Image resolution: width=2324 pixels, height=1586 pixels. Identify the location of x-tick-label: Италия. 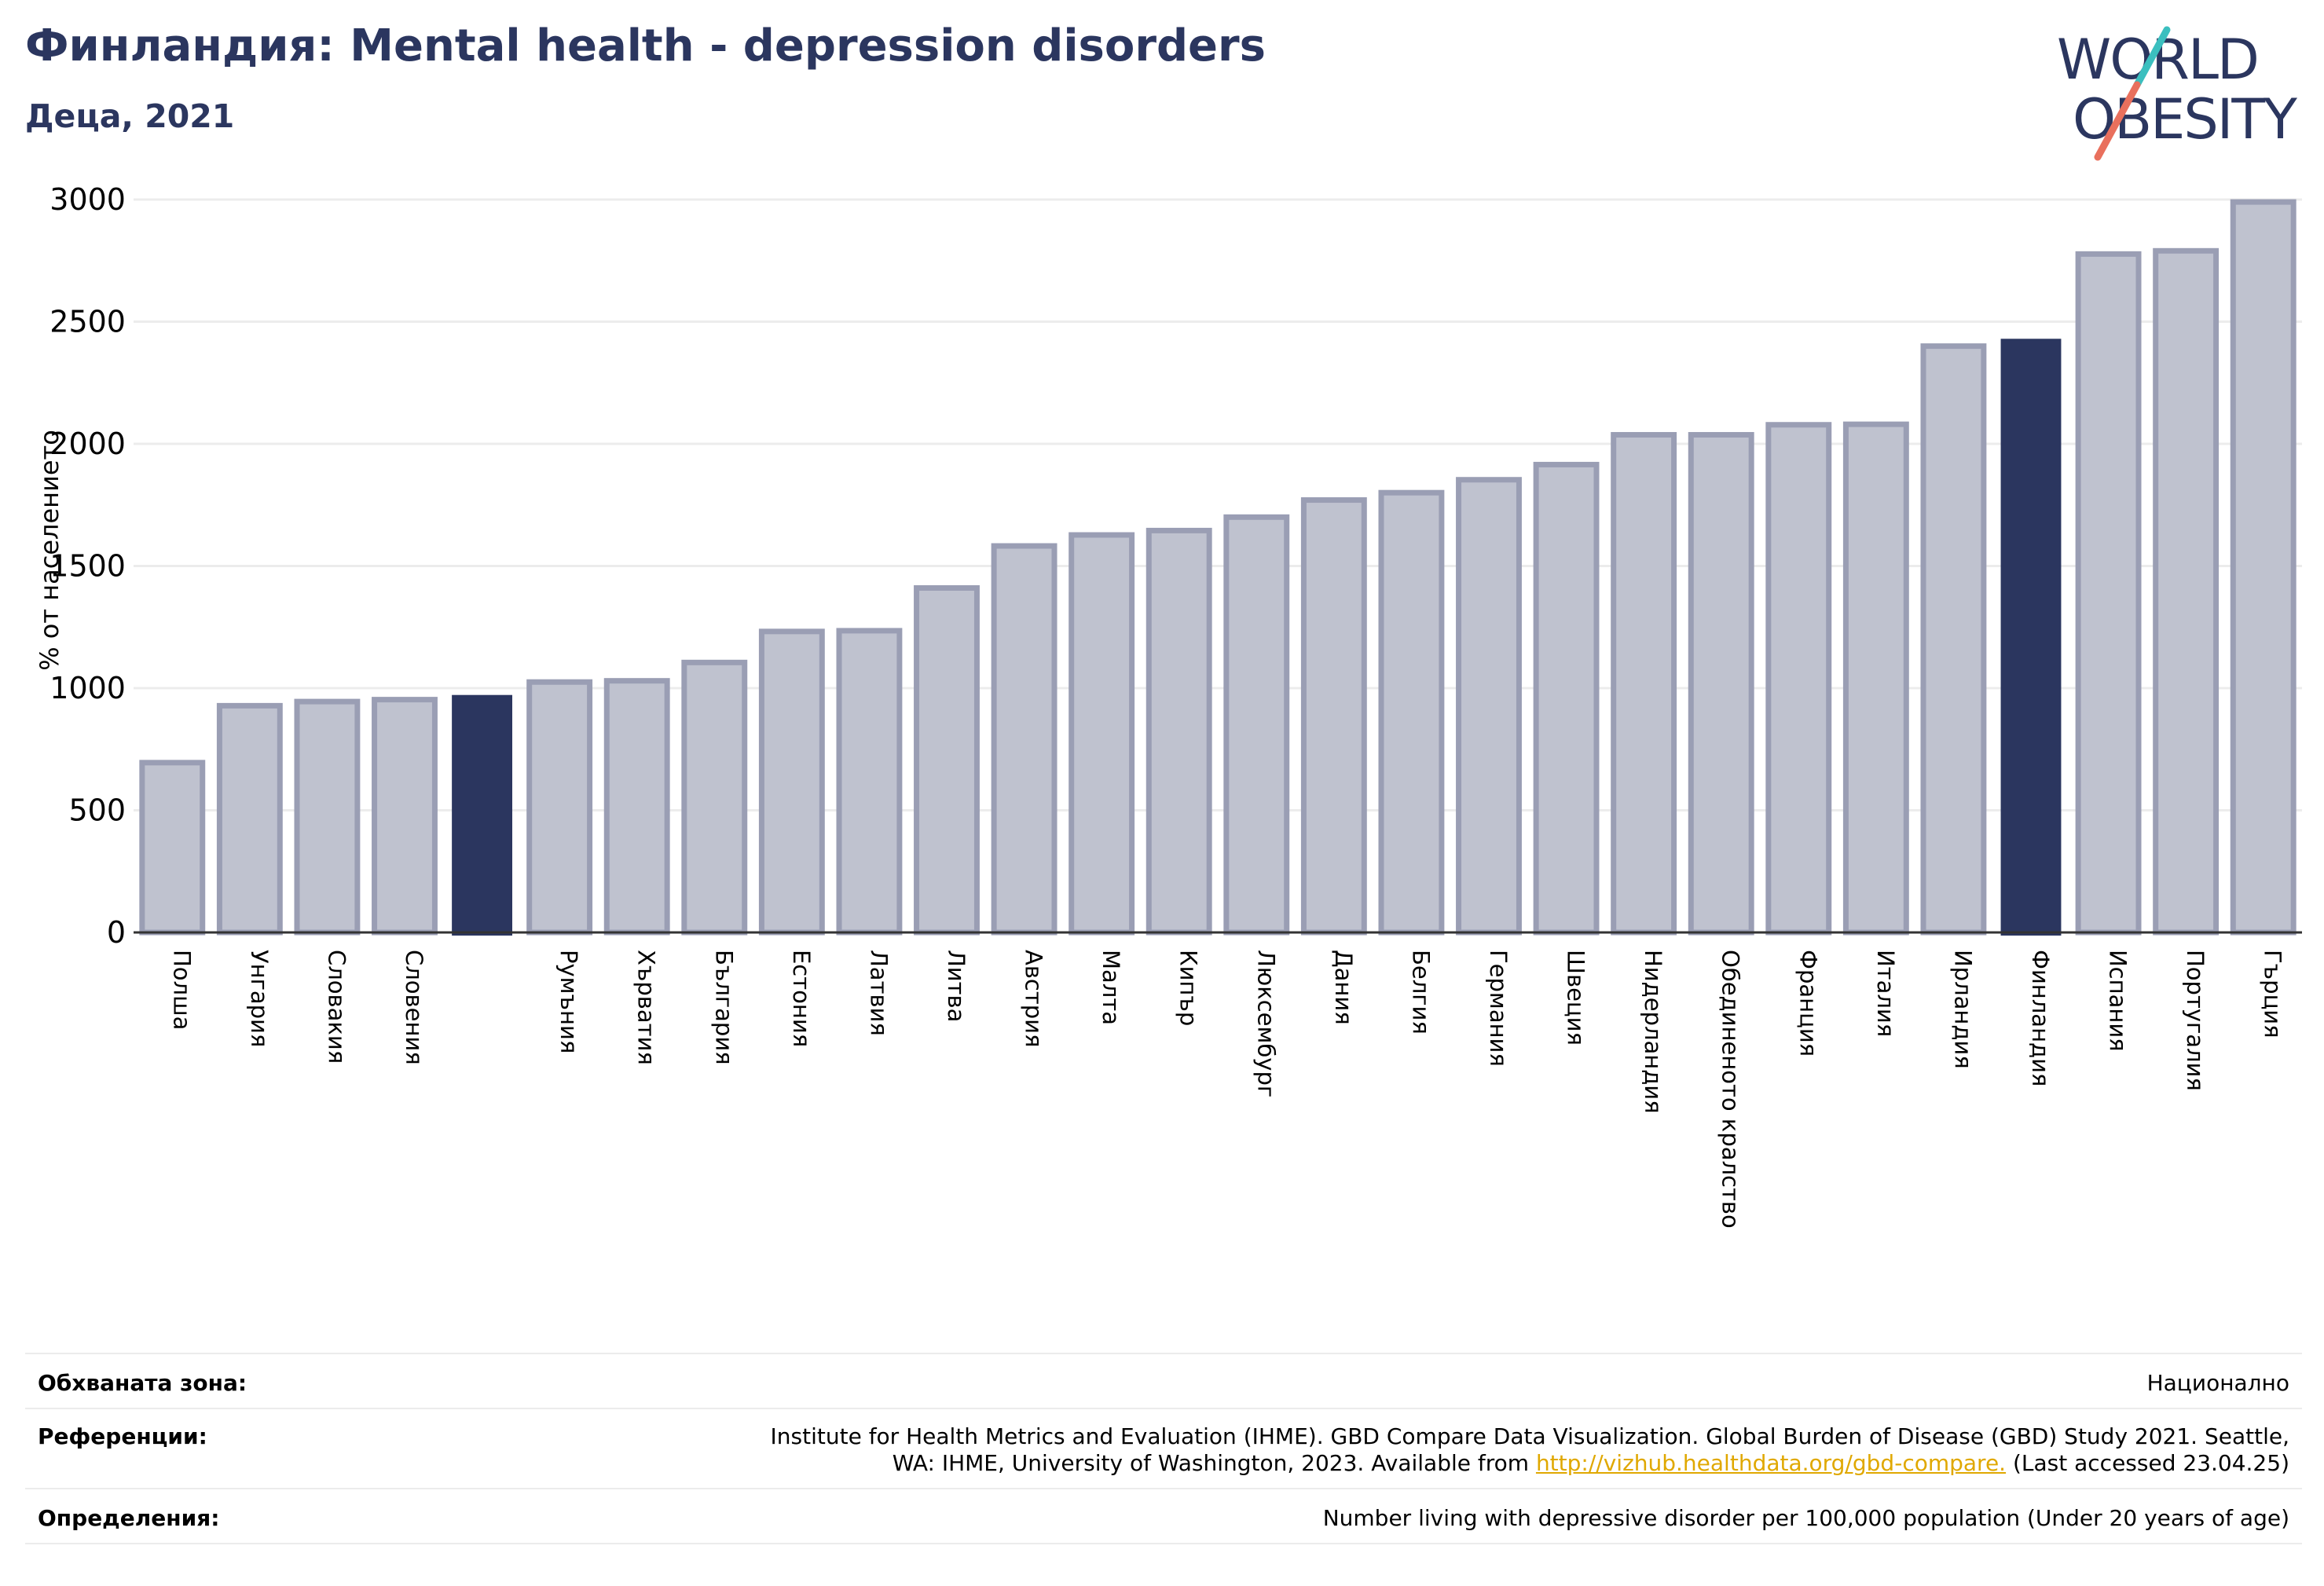
(1885, 993).